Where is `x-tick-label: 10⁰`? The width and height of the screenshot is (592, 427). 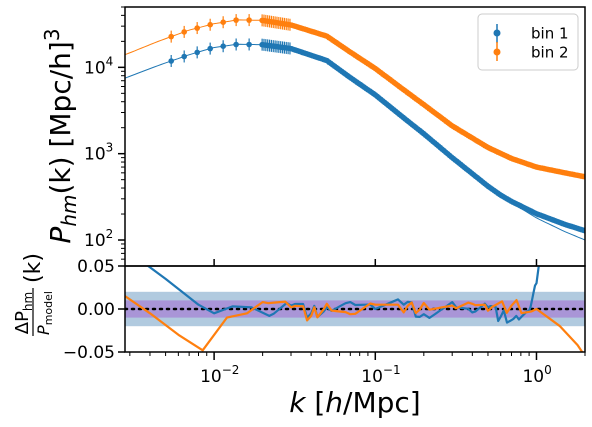 x-tick-label: 10⁰ is located at coordinates (536, 375).